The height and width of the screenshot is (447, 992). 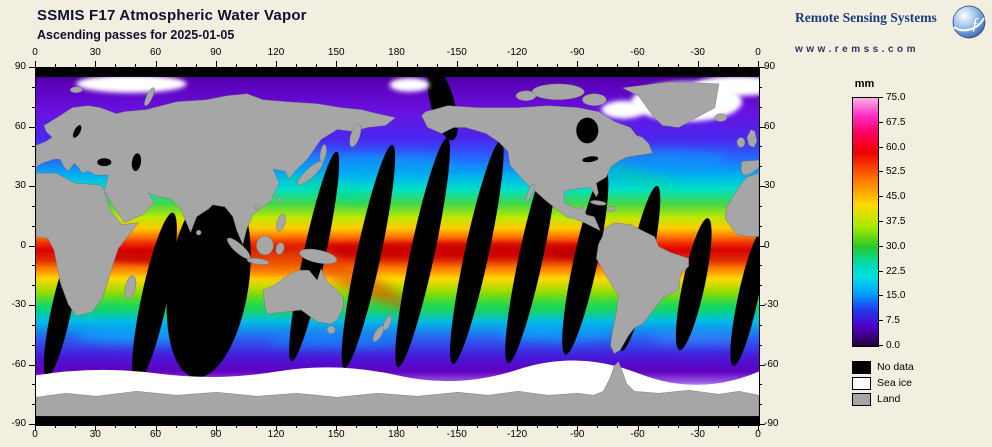 I want to click on lat-ticks-left, so click(x=31, y=246).